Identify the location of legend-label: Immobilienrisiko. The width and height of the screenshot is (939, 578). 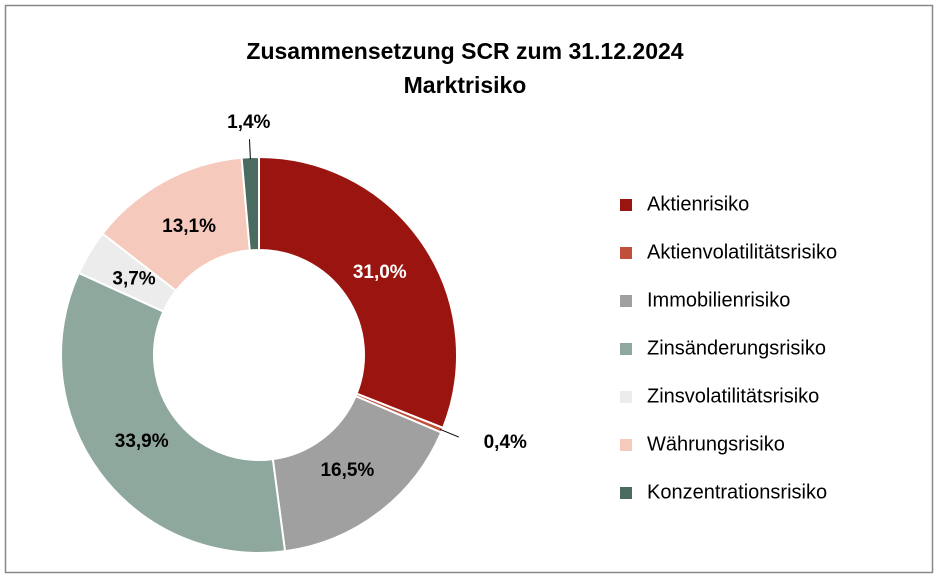
(718, 300).